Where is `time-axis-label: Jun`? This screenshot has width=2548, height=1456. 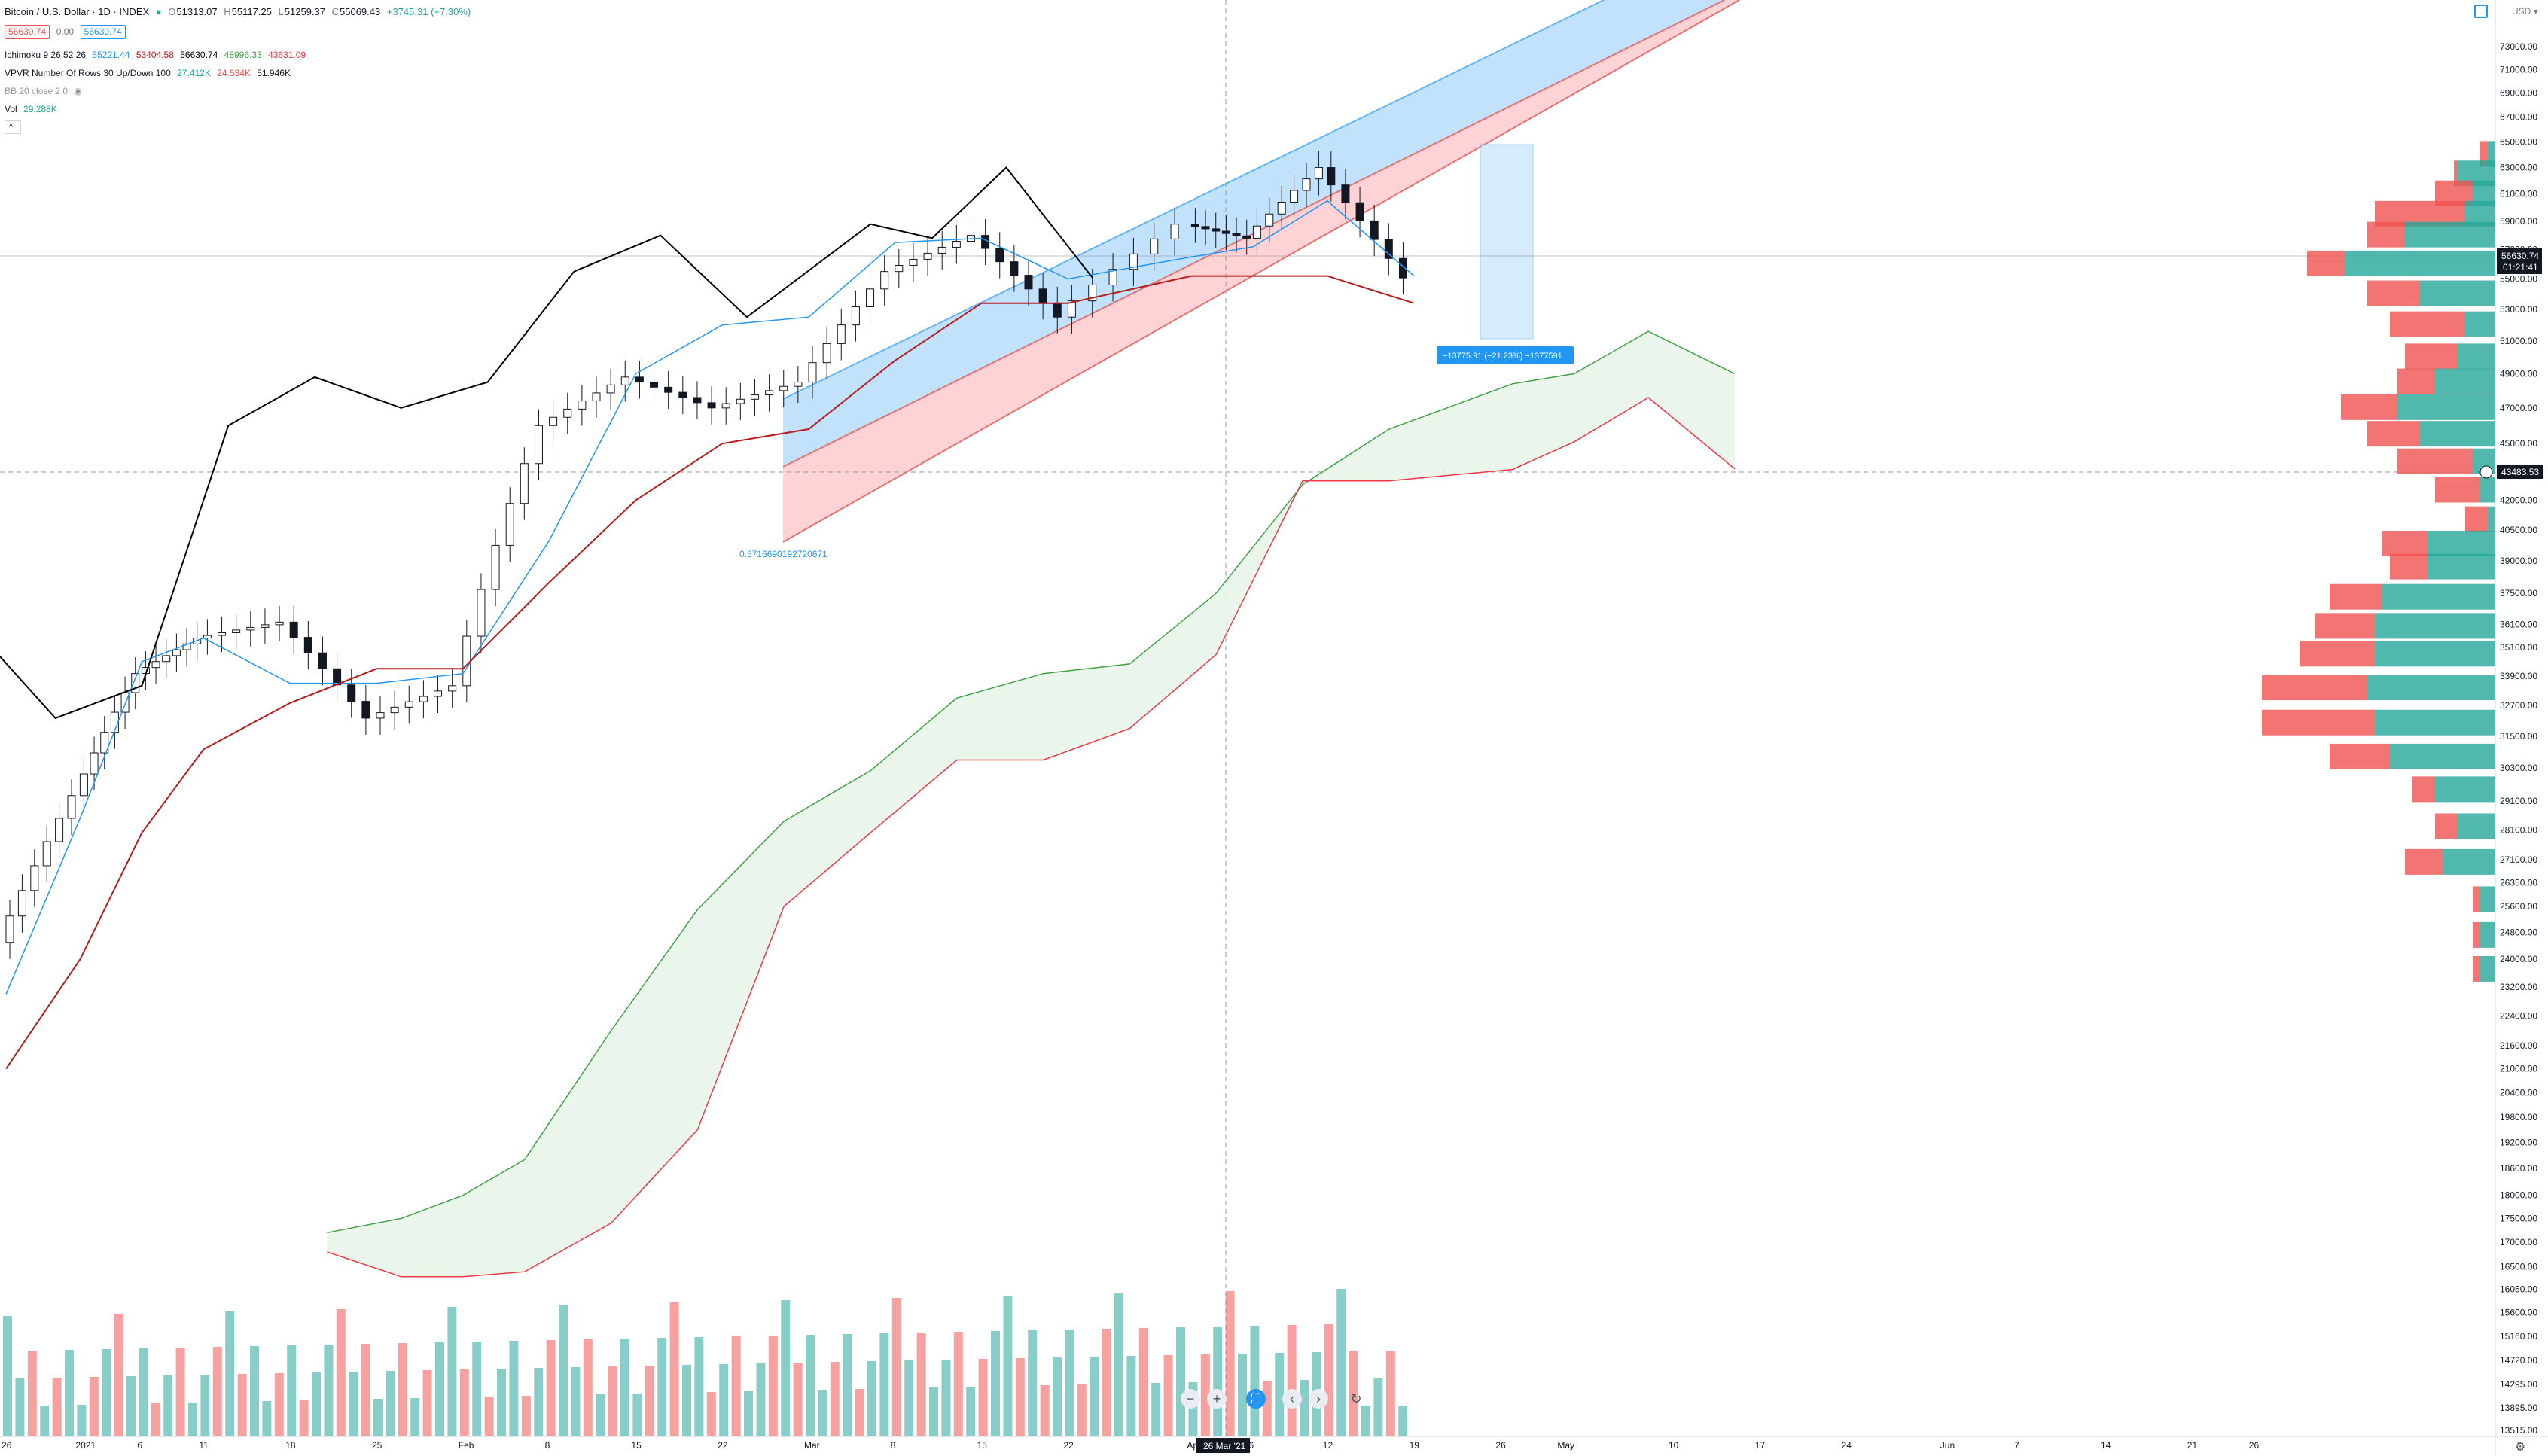 time-axis-label: Jun is located at coordinates (1948, 1445).